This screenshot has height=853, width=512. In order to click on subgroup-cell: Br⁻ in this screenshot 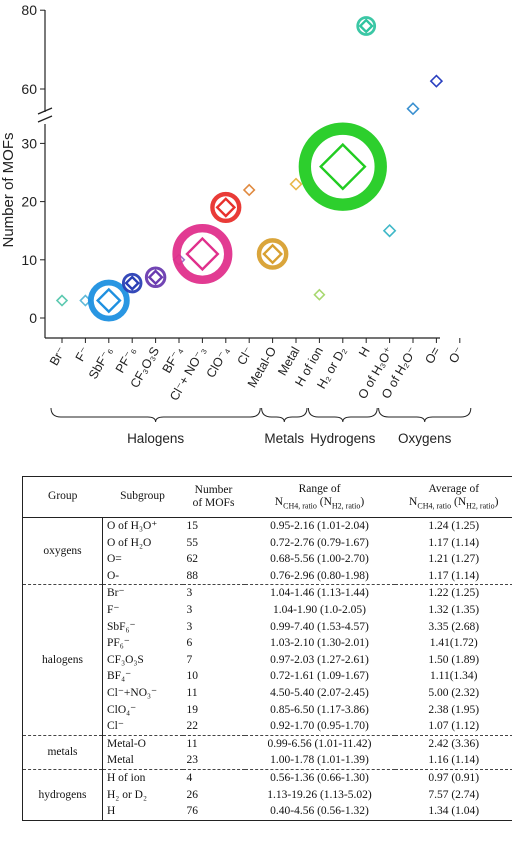, I will do `click(116, 593)`.